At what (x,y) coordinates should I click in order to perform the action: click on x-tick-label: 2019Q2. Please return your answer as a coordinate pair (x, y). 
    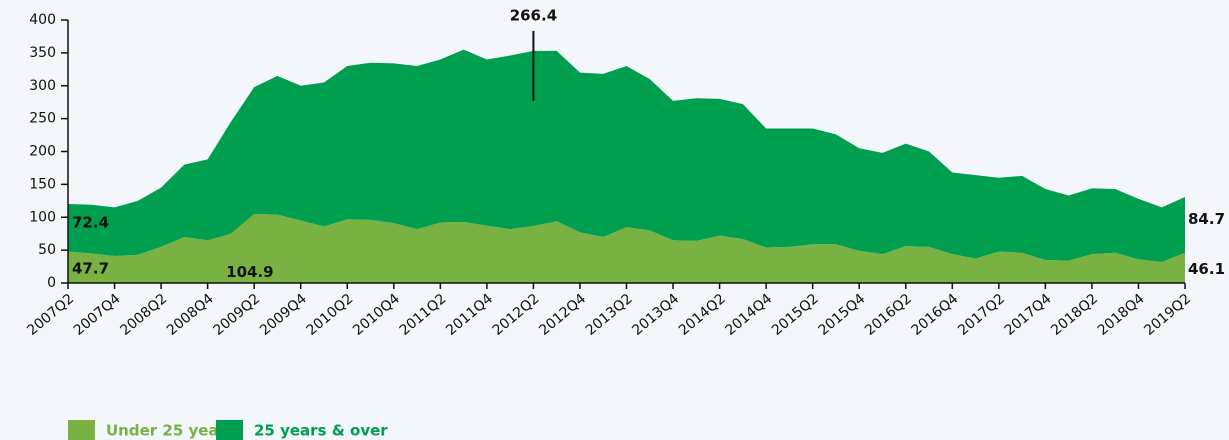
    Looking at the image, I should click on (1167, 315).